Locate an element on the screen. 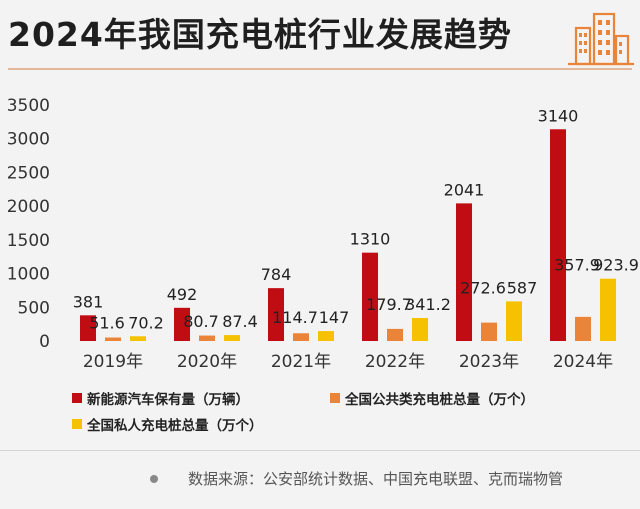 This screenshot has height=509, width=640. y-tick-label: 1000 is located at coordinates (28, 275).